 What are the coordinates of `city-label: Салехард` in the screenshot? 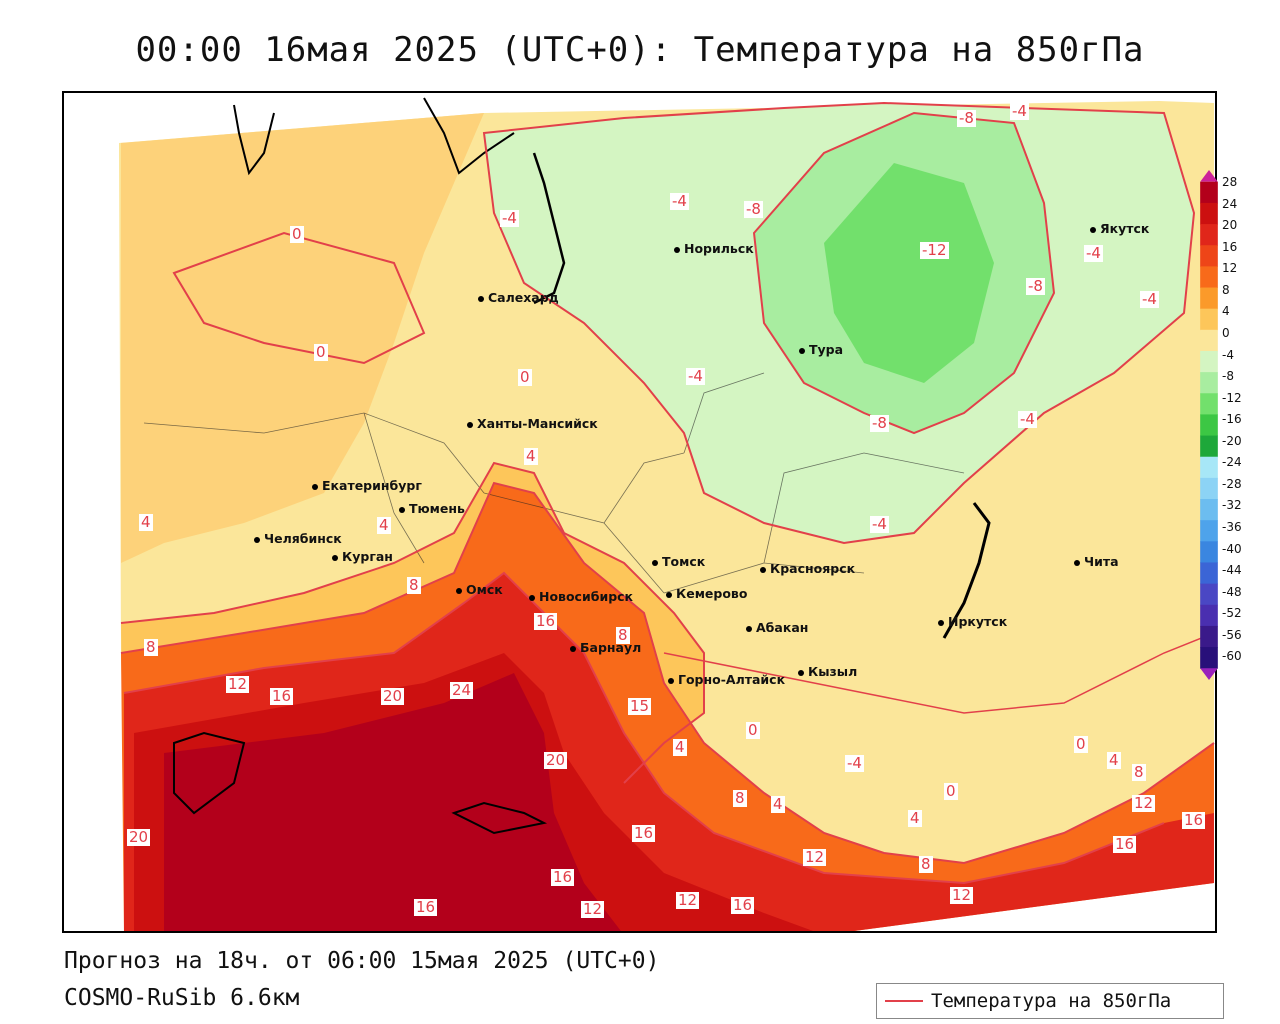 It's located at (518, 297).